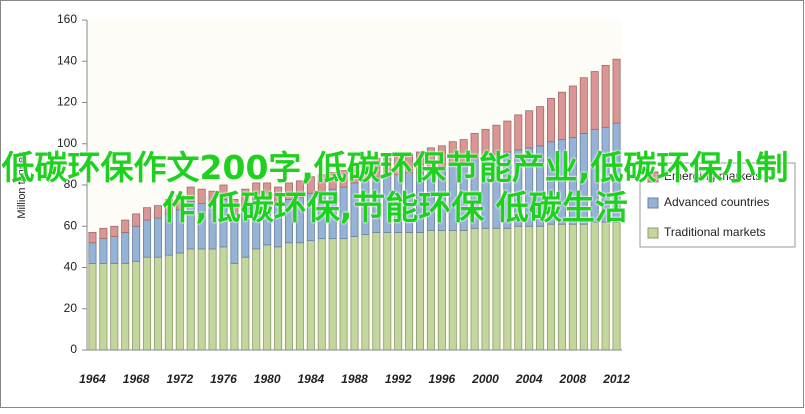 The image size is (805, 414). Describe the element at coordinates (223, 379) in the screenshot. I see `x-tick-label: 1976` at that location.